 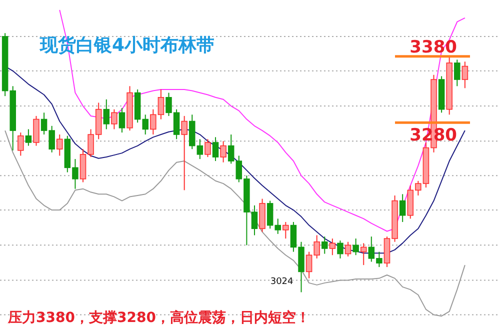 What do you see at coordinates (282, 282) in the screenshot?
I see `annotation: 3024` at bounding box center [282, 282].